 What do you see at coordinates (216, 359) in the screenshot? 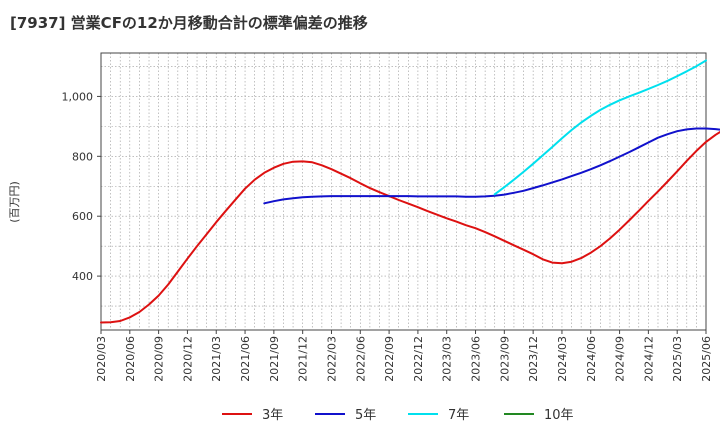
I see `x-tick-label: 2021/03` at bounding box center [216, 359].